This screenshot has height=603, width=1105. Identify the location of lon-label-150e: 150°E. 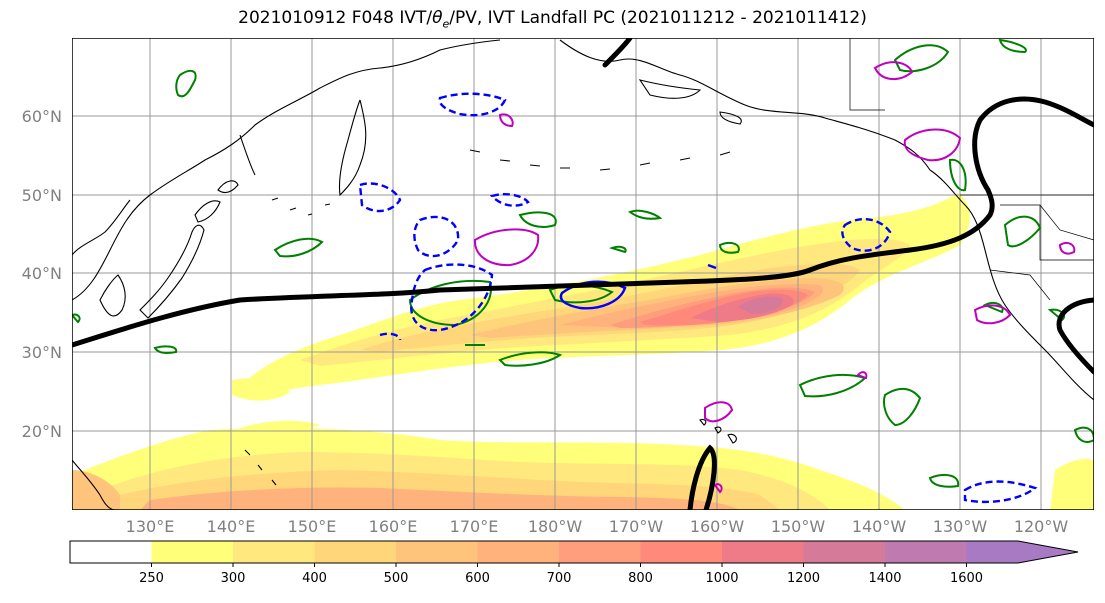
(312, 526).